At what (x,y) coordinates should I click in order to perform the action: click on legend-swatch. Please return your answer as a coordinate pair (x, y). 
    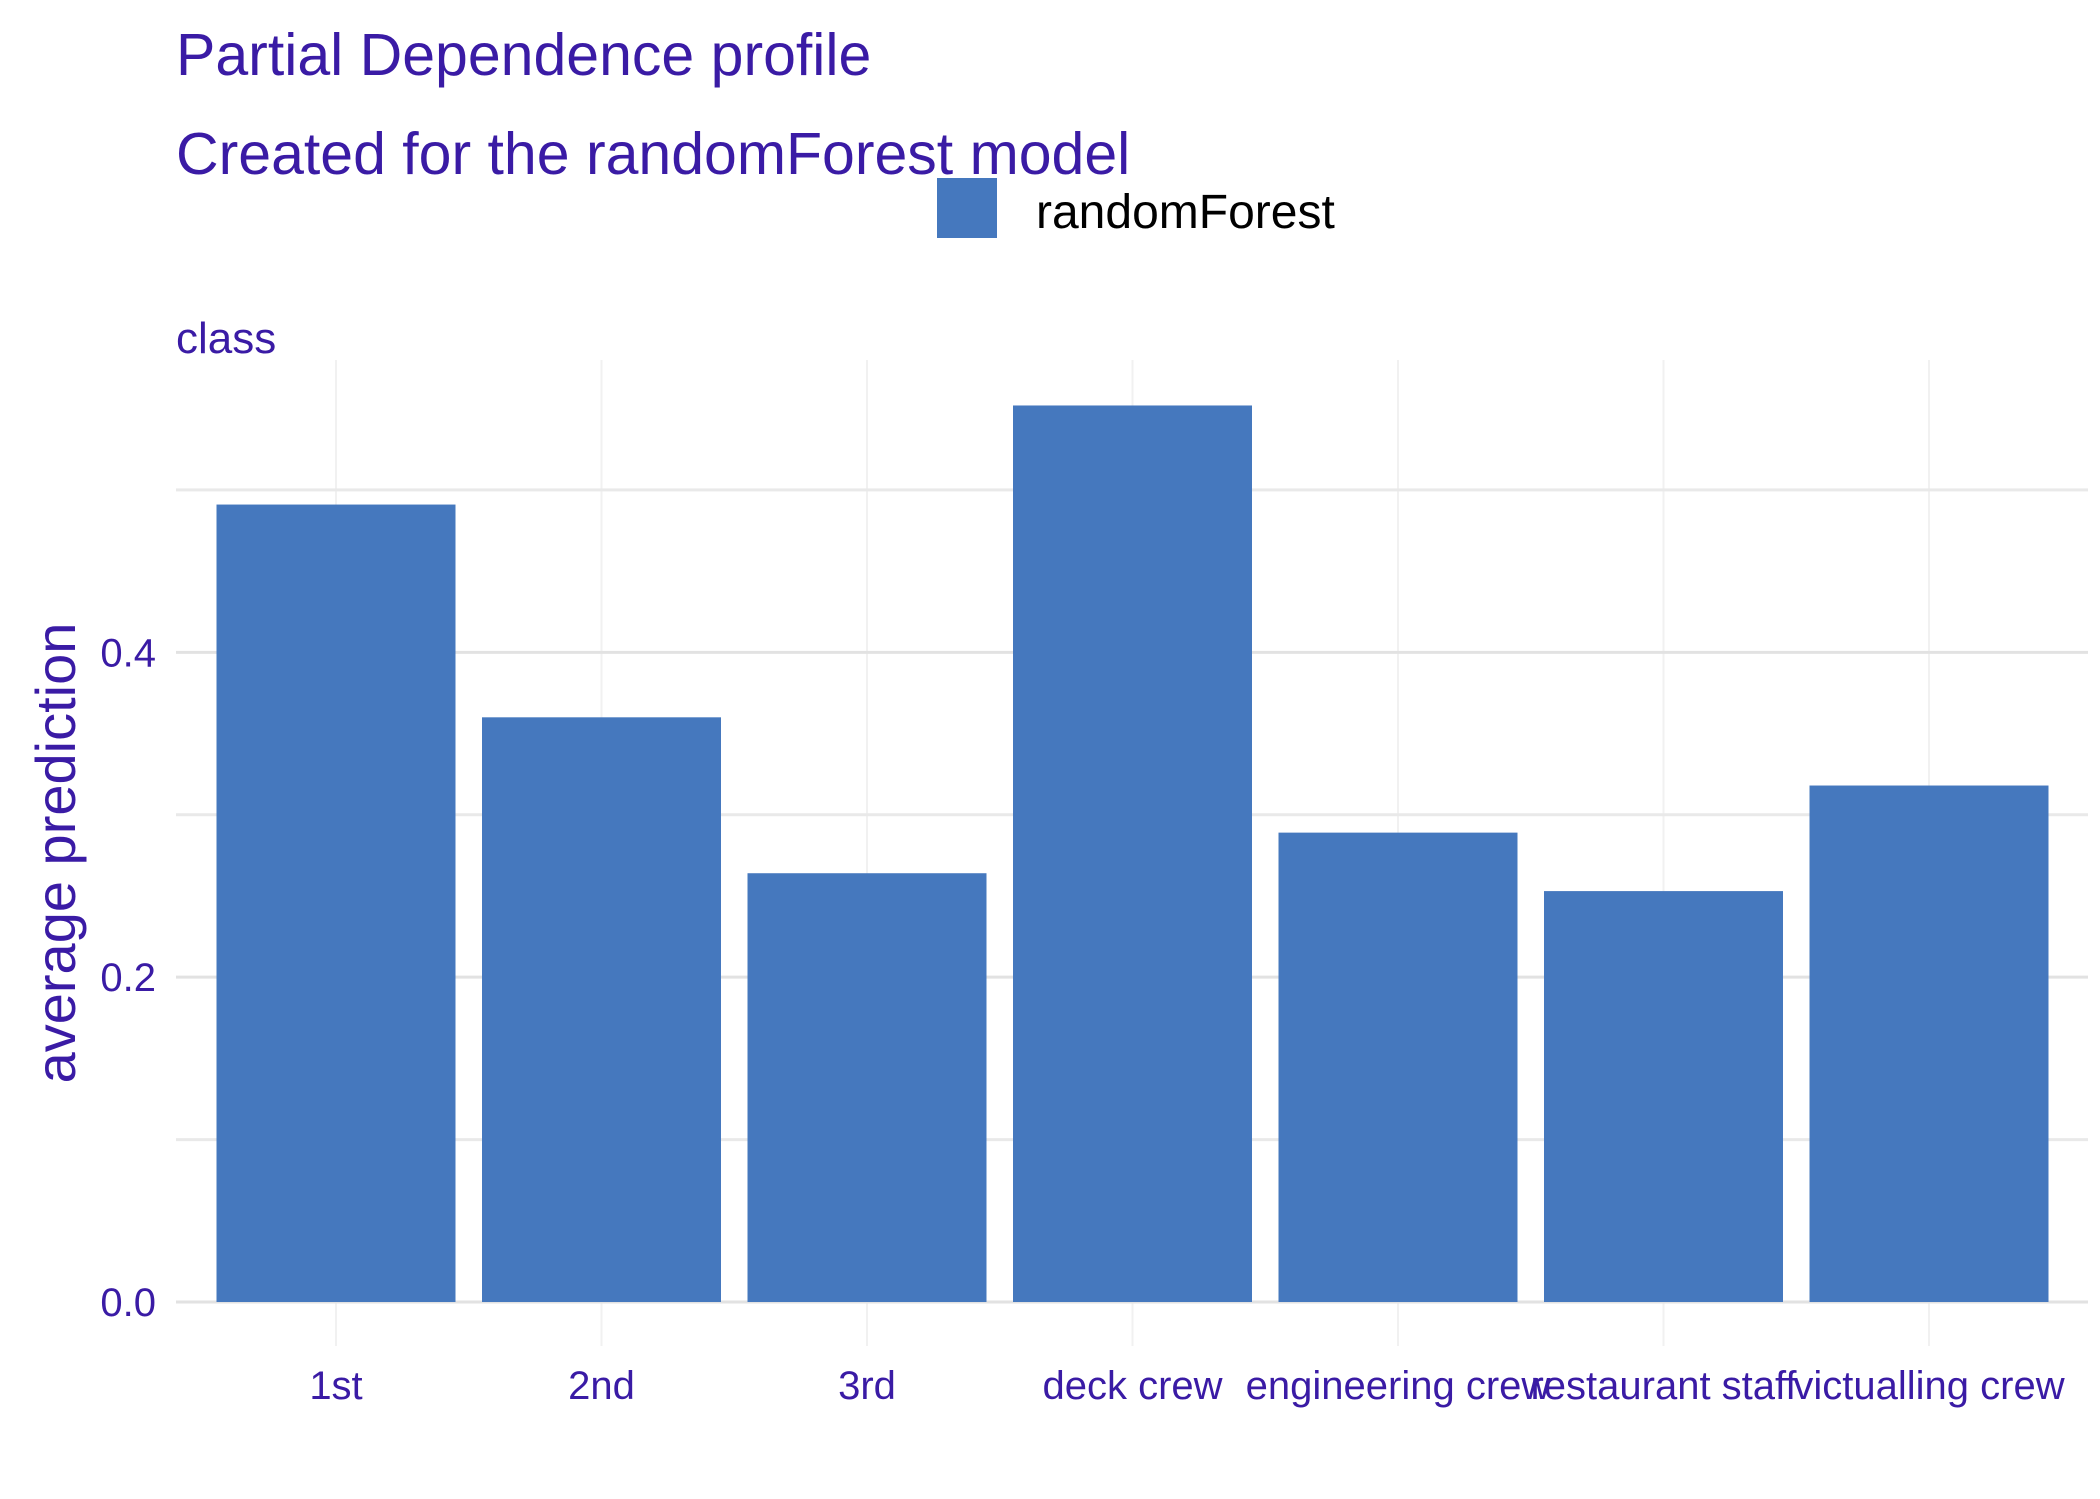
    Looking at the image, I should click on (967, 208).